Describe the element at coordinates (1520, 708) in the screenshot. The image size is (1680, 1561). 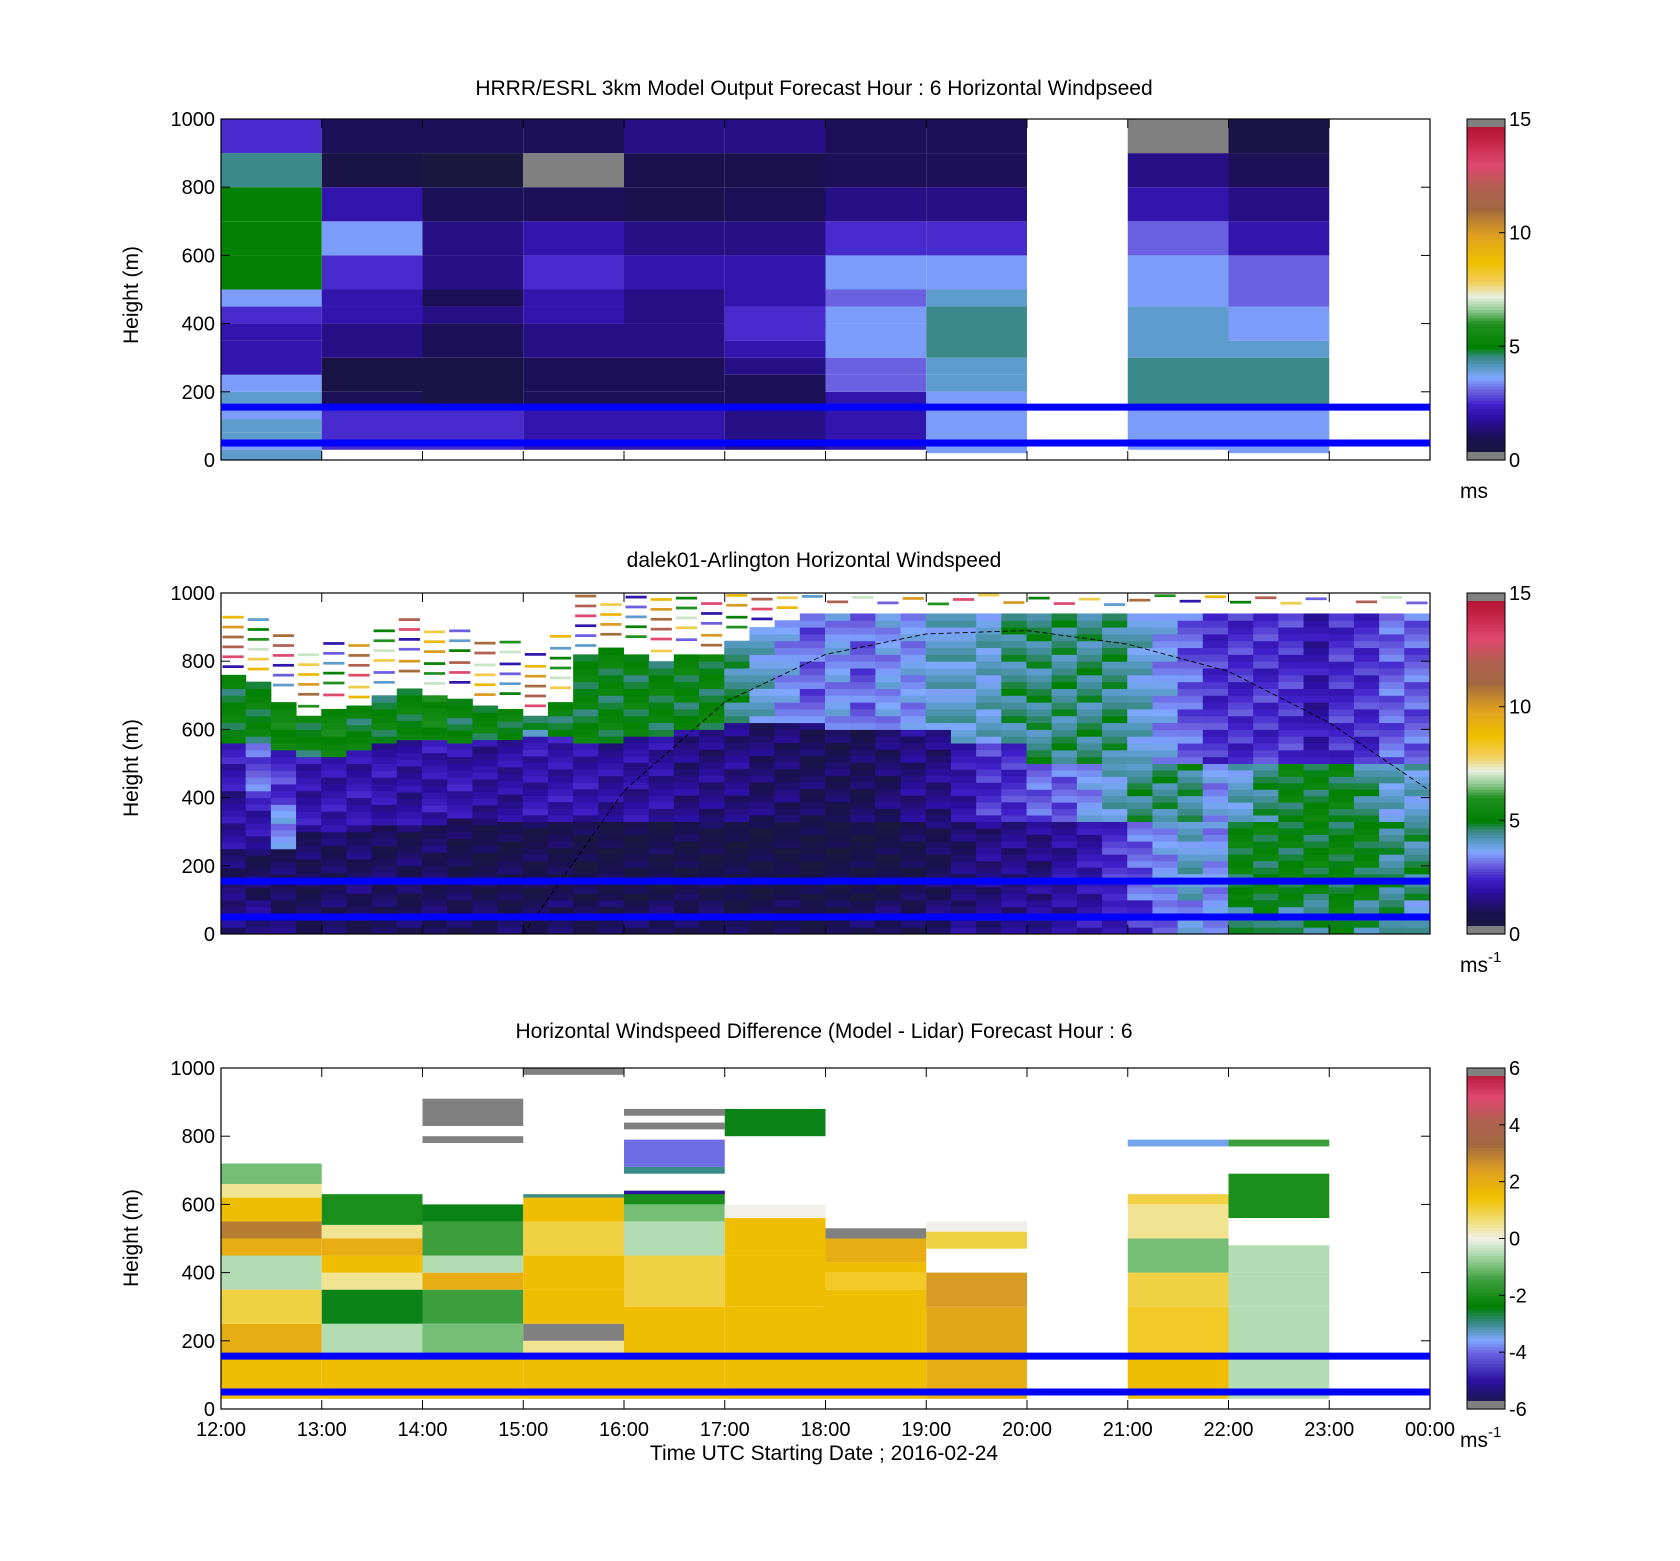
I see `colorbar-tick-label: 10` at that location.